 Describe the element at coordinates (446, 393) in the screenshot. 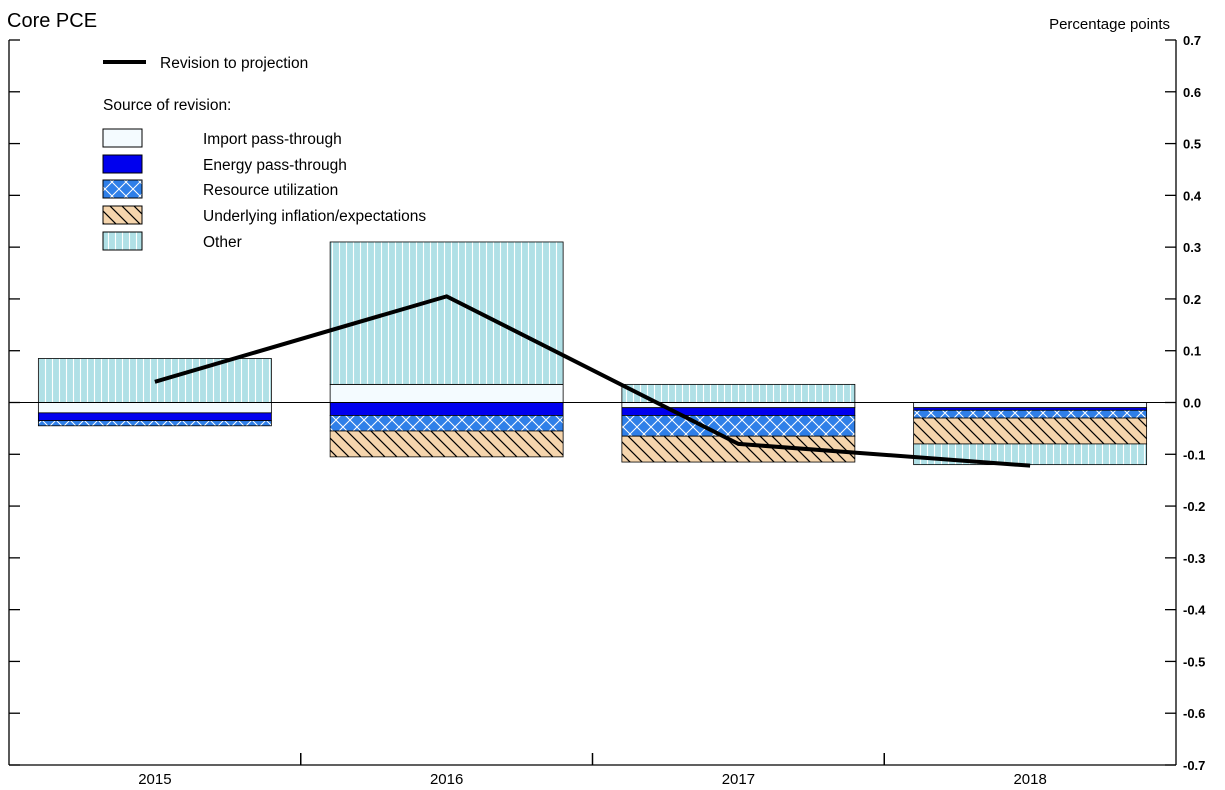

I see `bar-import-2016` at that location.